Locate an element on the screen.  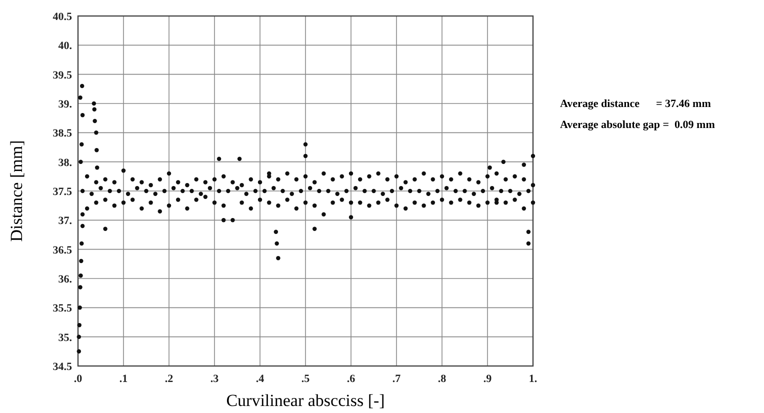
text: Average absolute gap = 0.09 mm is located at coordinates (637, 125).